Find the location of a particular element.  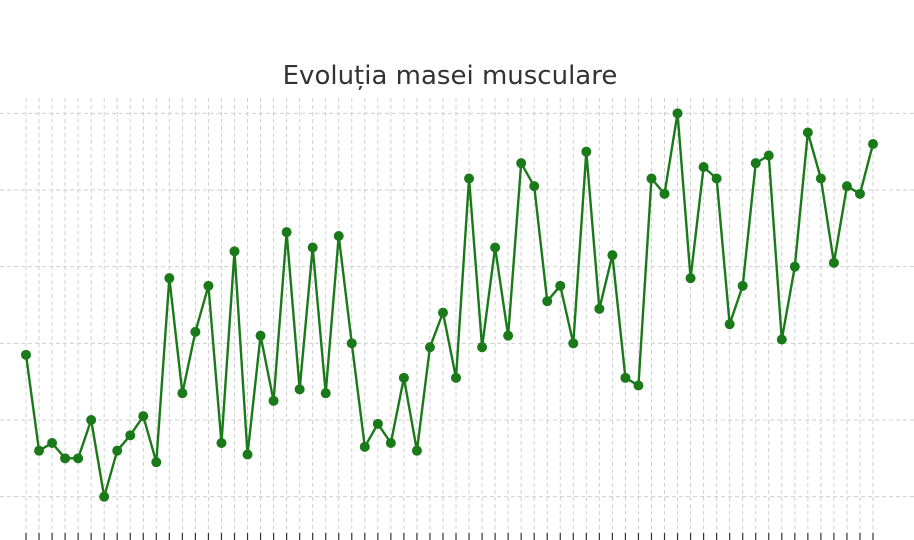

x-axis-ticks is located at coordinates (449, 536).